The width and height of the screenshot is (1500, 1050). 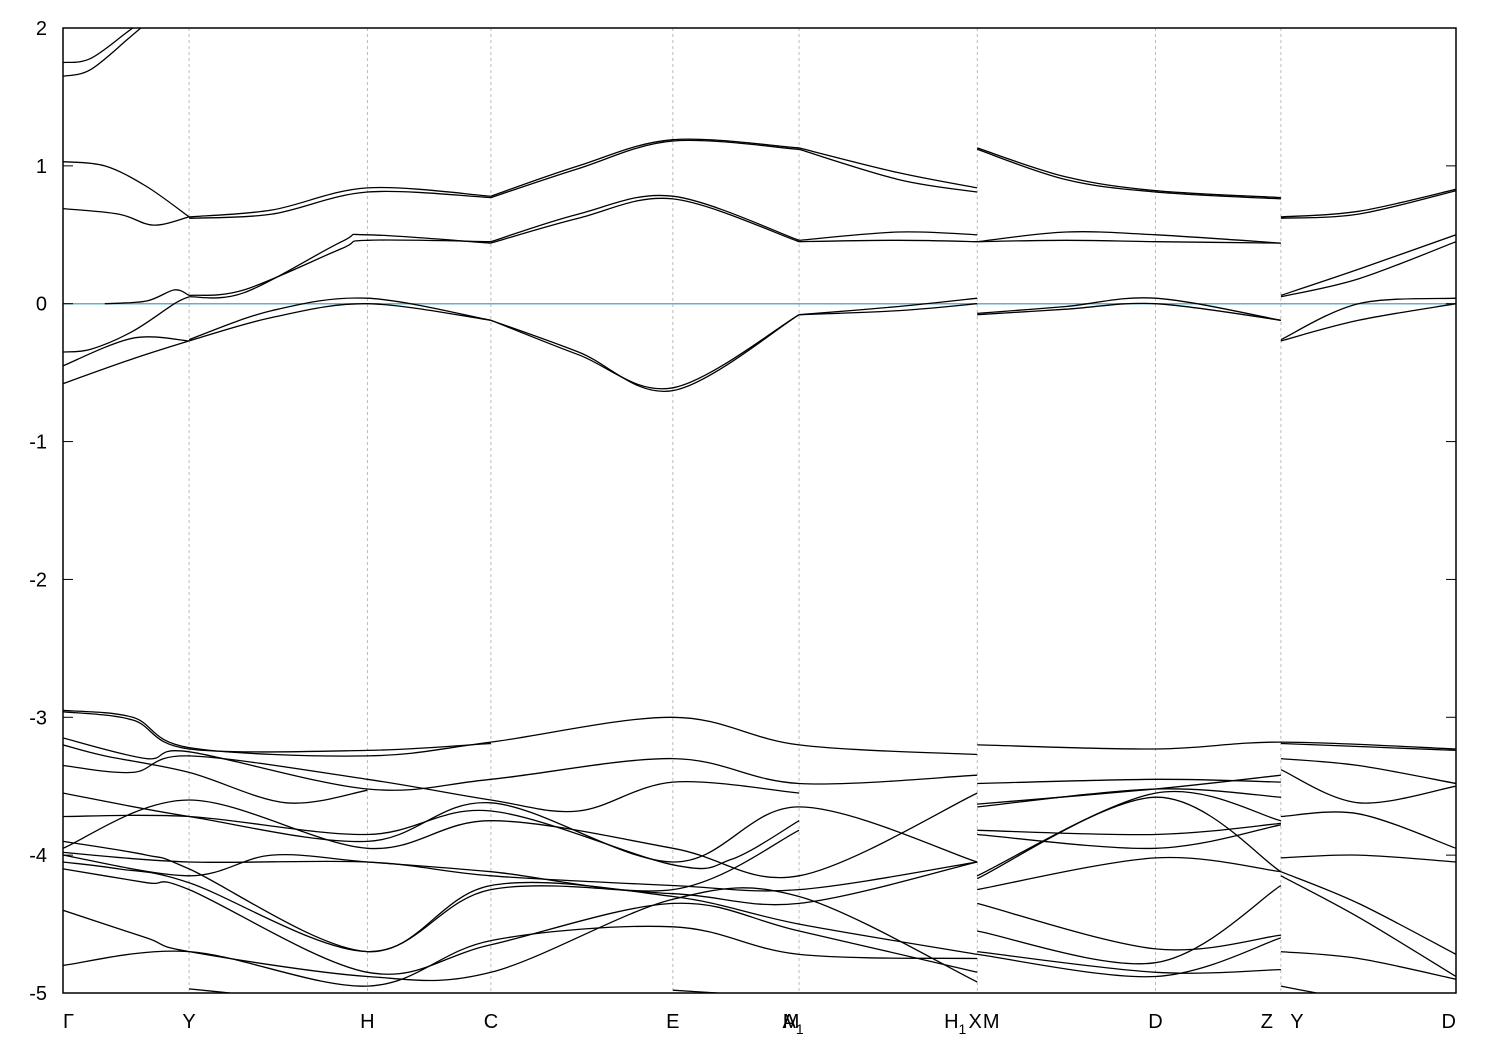 I want to click on y-tick-label: -3, so click(x=38, y=718).